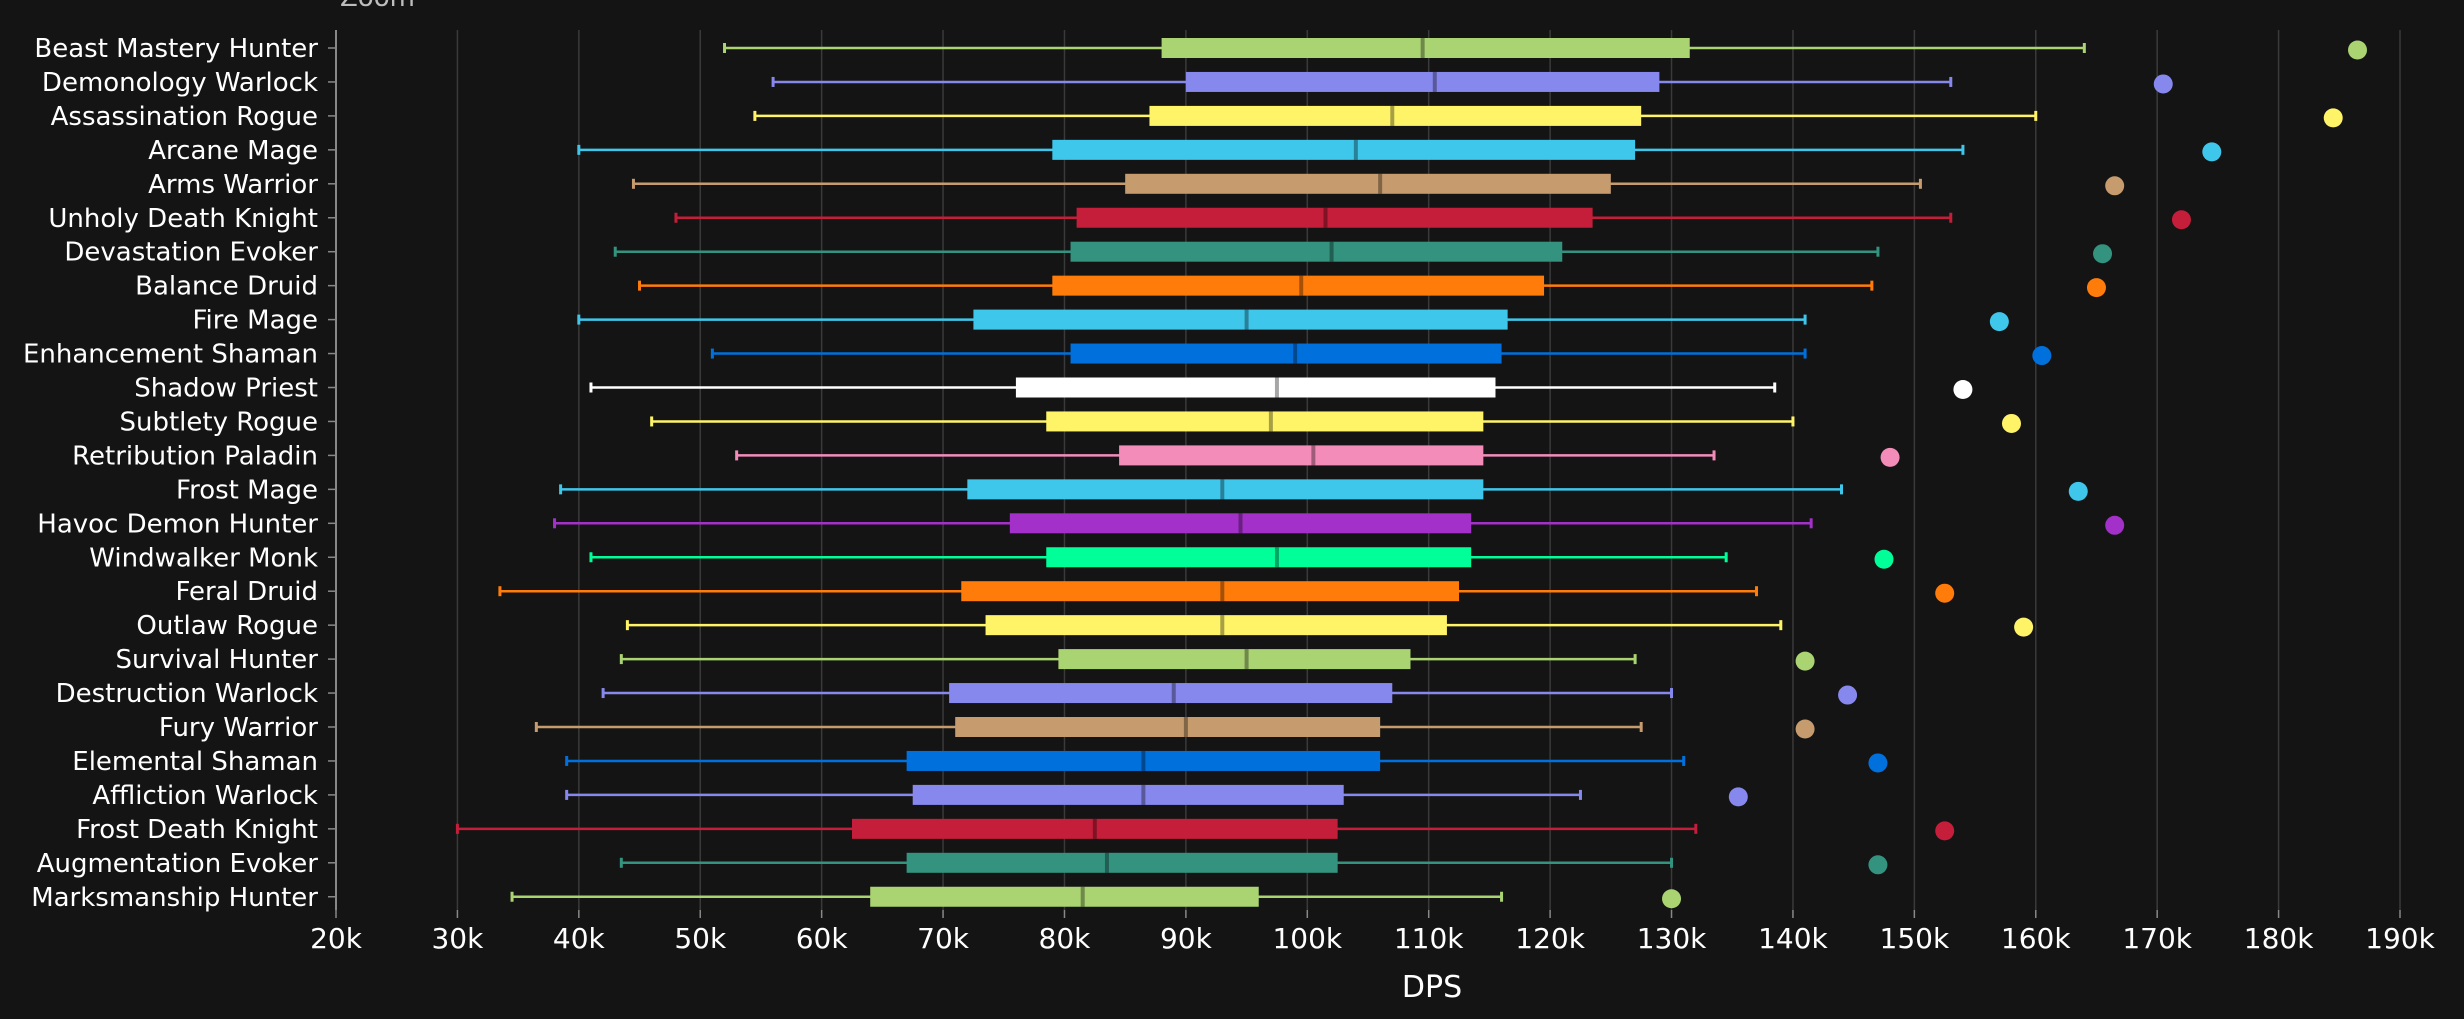  What do you see at coordinates (180, 83) in the screenshot?
I see `category-label: Demonology Warlock` at bounding box center [180, 83].